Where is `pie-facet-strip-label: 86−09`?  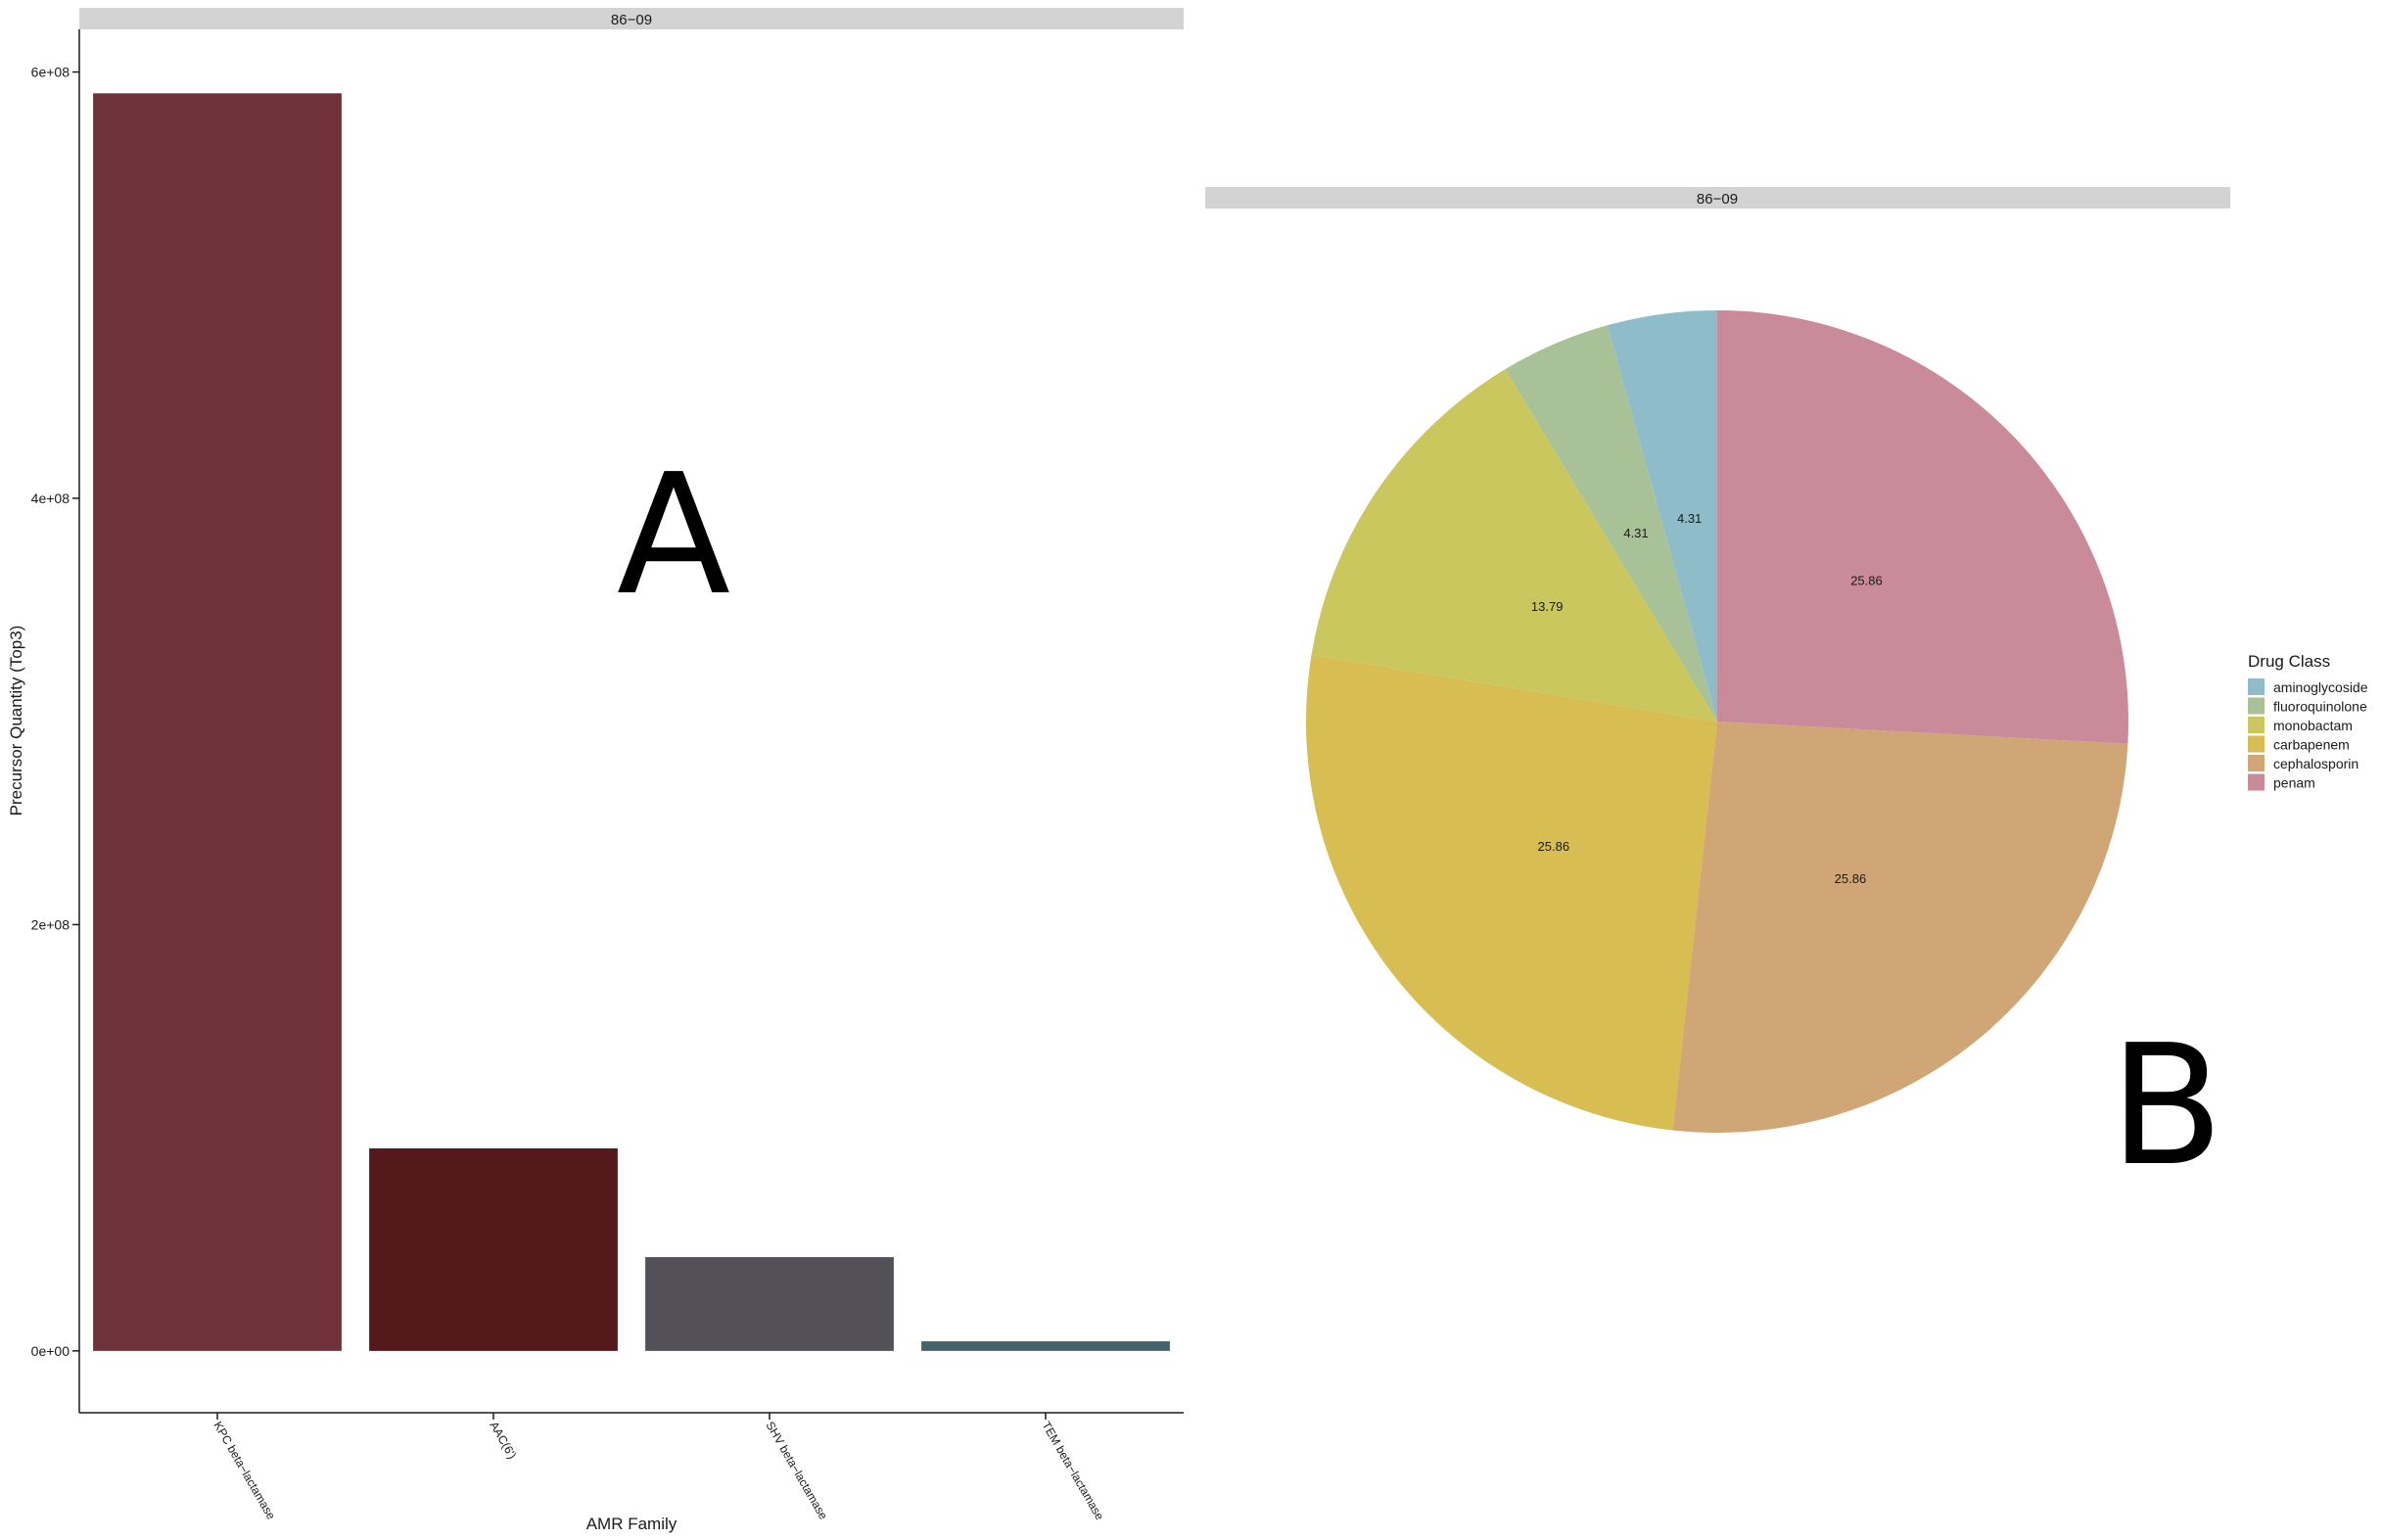 pie-facet-strip-label: 86−09 is located at coordinates (1717, 199).